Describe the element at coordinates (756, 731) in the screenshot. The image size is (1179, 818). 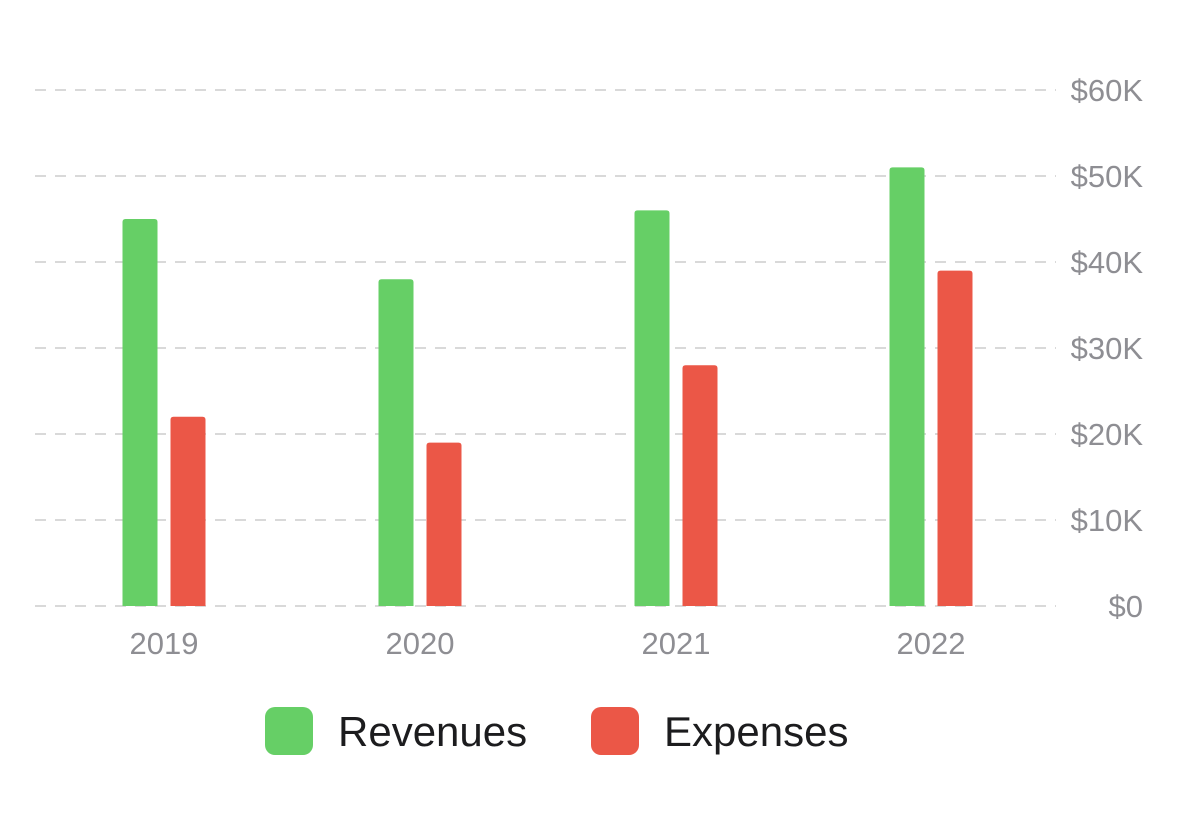
I see `legend-label: Expenses` at that location.